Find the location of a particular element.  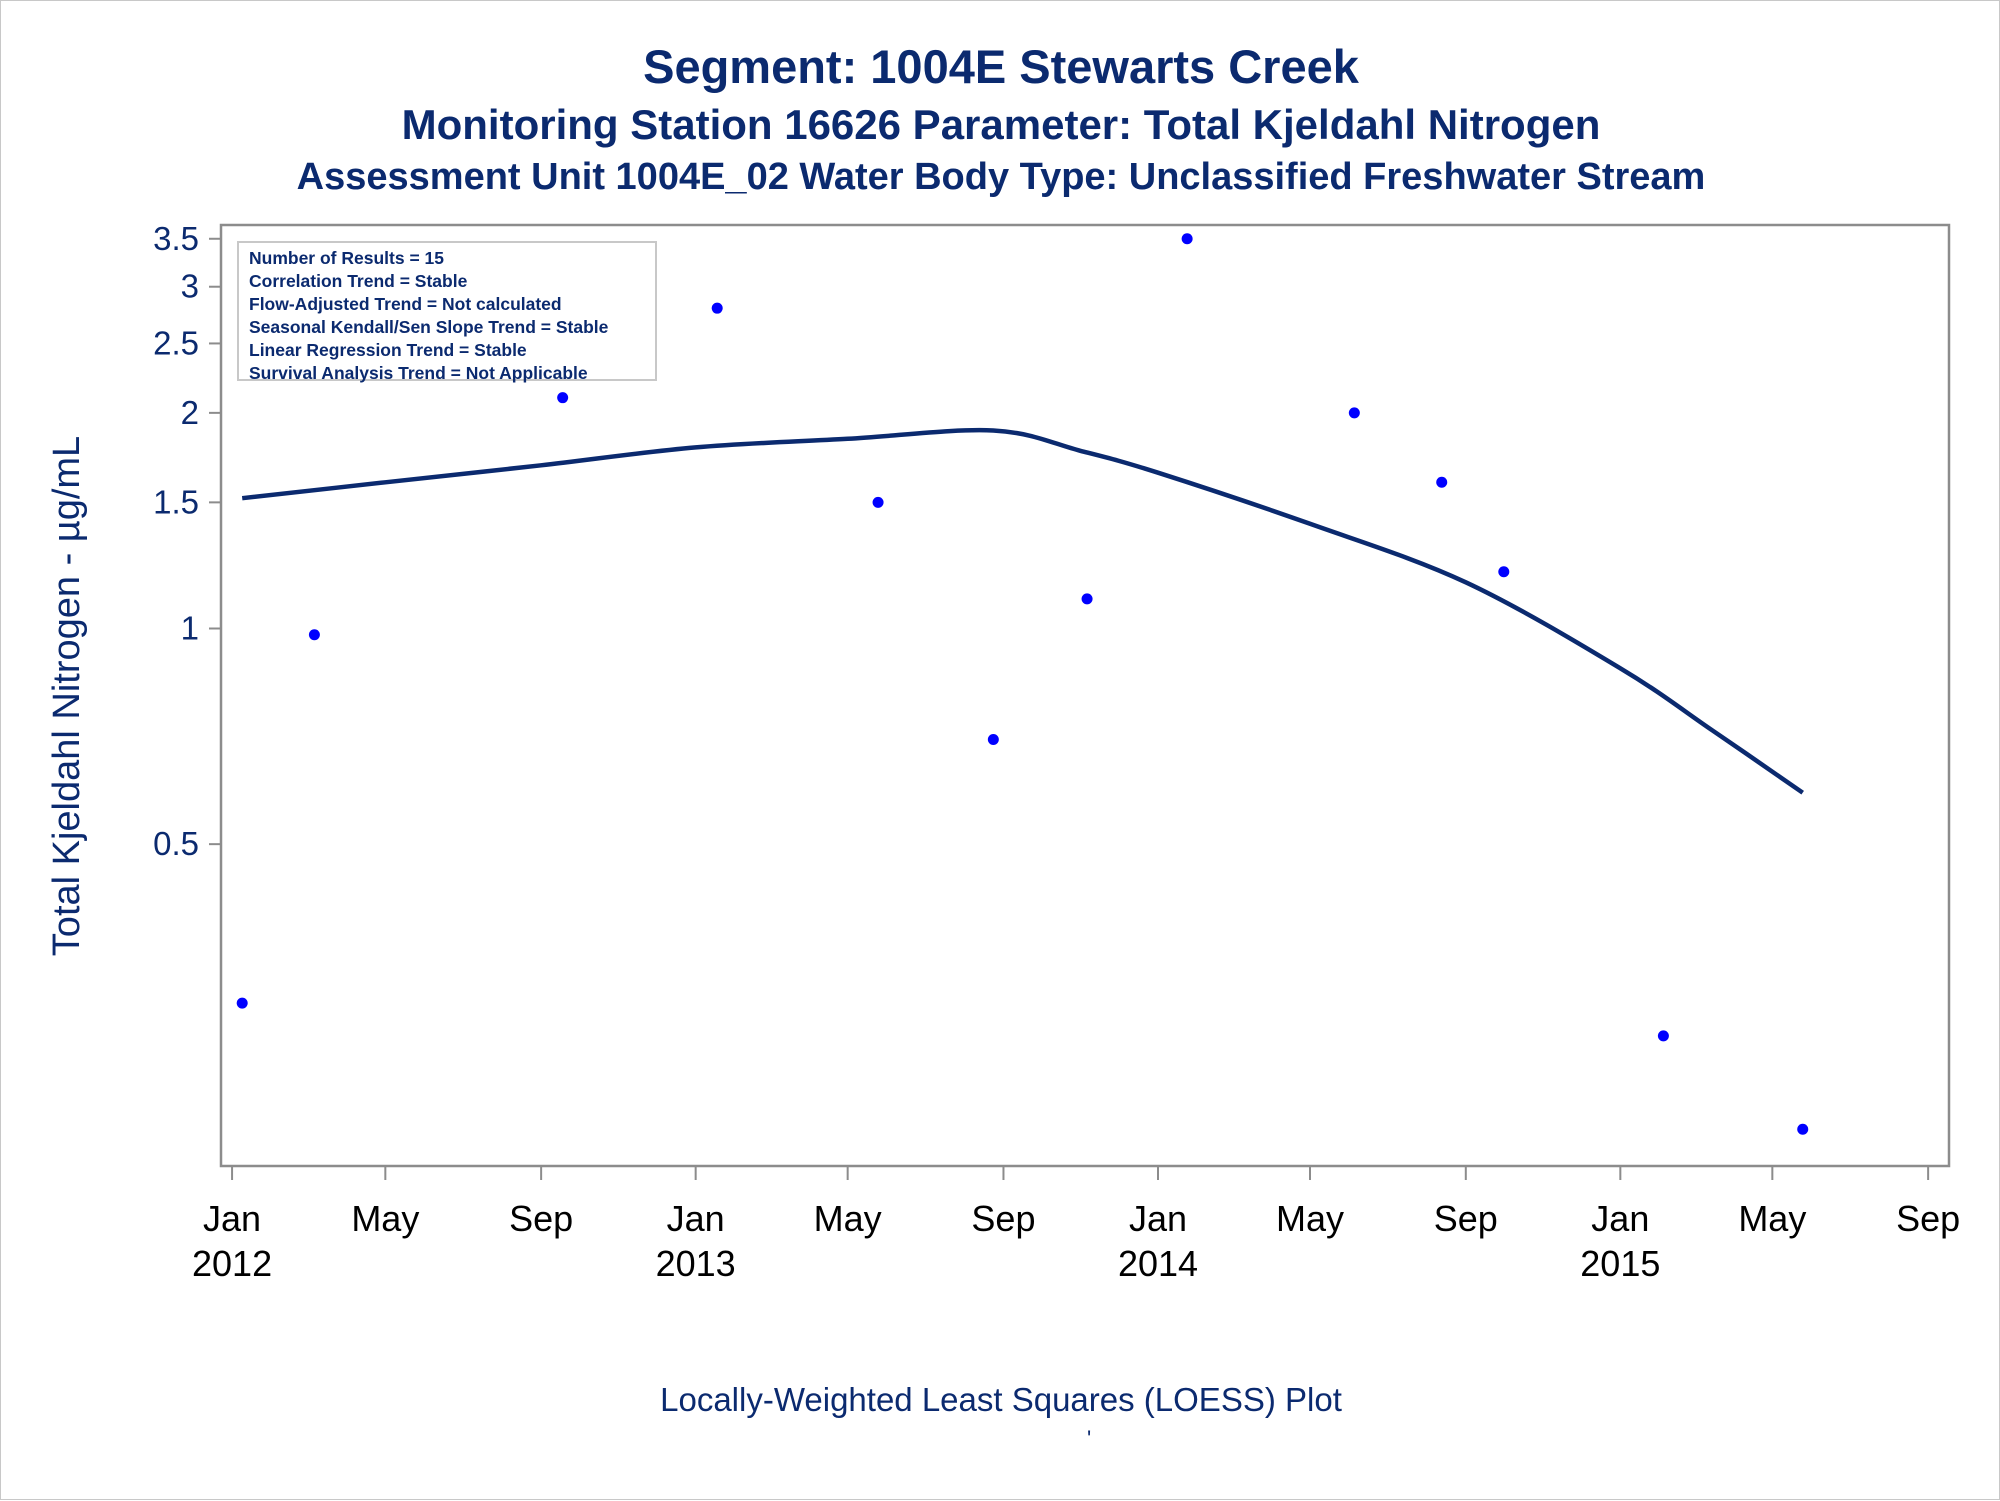

x-tick-year-label: 2014 is located at coordinates (1158, 1263).